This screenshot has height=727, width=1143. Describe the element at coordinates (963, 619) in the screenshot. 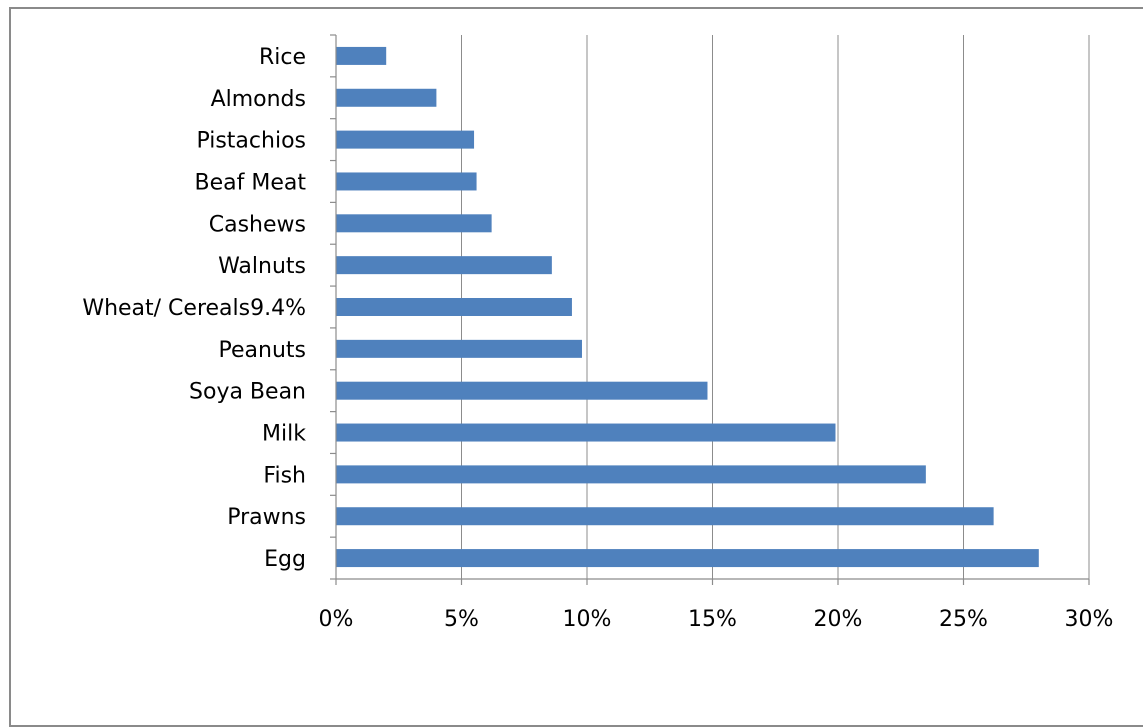

I see `x-tick-label-5: 25%` at that location.